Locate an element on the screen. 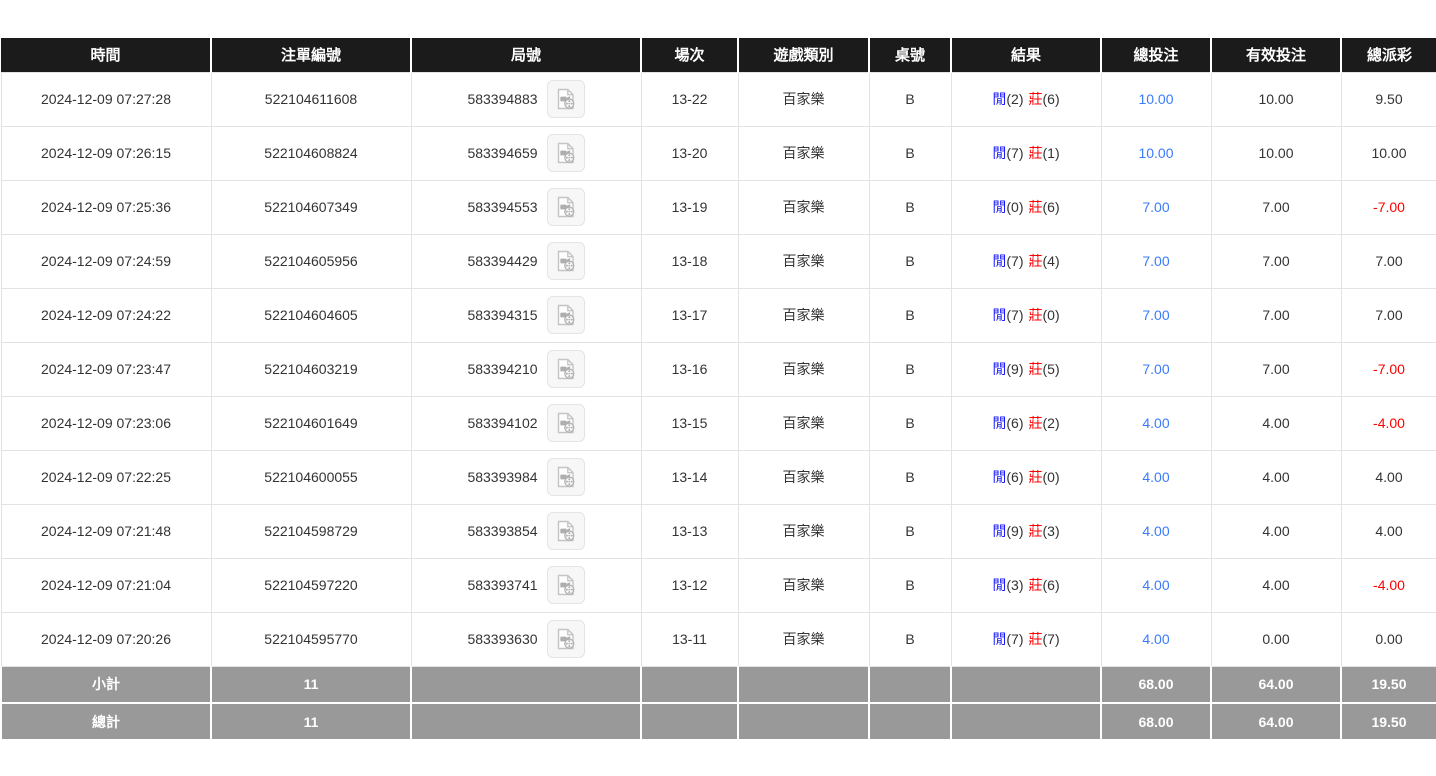 The image size is (1436, 776). total-payout-cell: -4.00 is located at coordinates (1388, 585).